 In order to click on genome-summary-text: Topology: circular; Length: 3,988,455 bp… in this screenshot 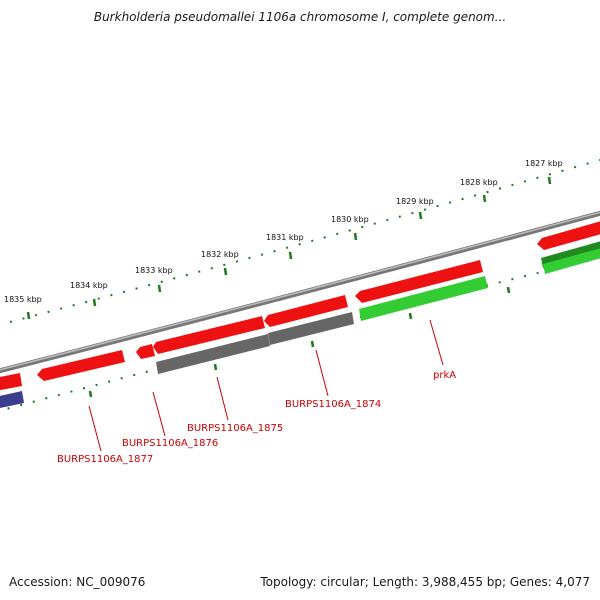, I will do `click(425, 582)`.